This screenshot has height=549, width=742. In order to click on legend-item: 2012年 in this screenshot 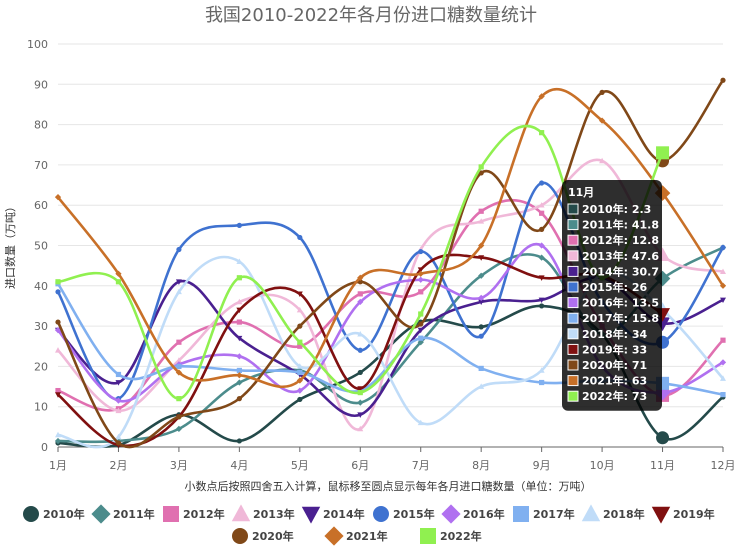, I will do `click(194, 514)`.